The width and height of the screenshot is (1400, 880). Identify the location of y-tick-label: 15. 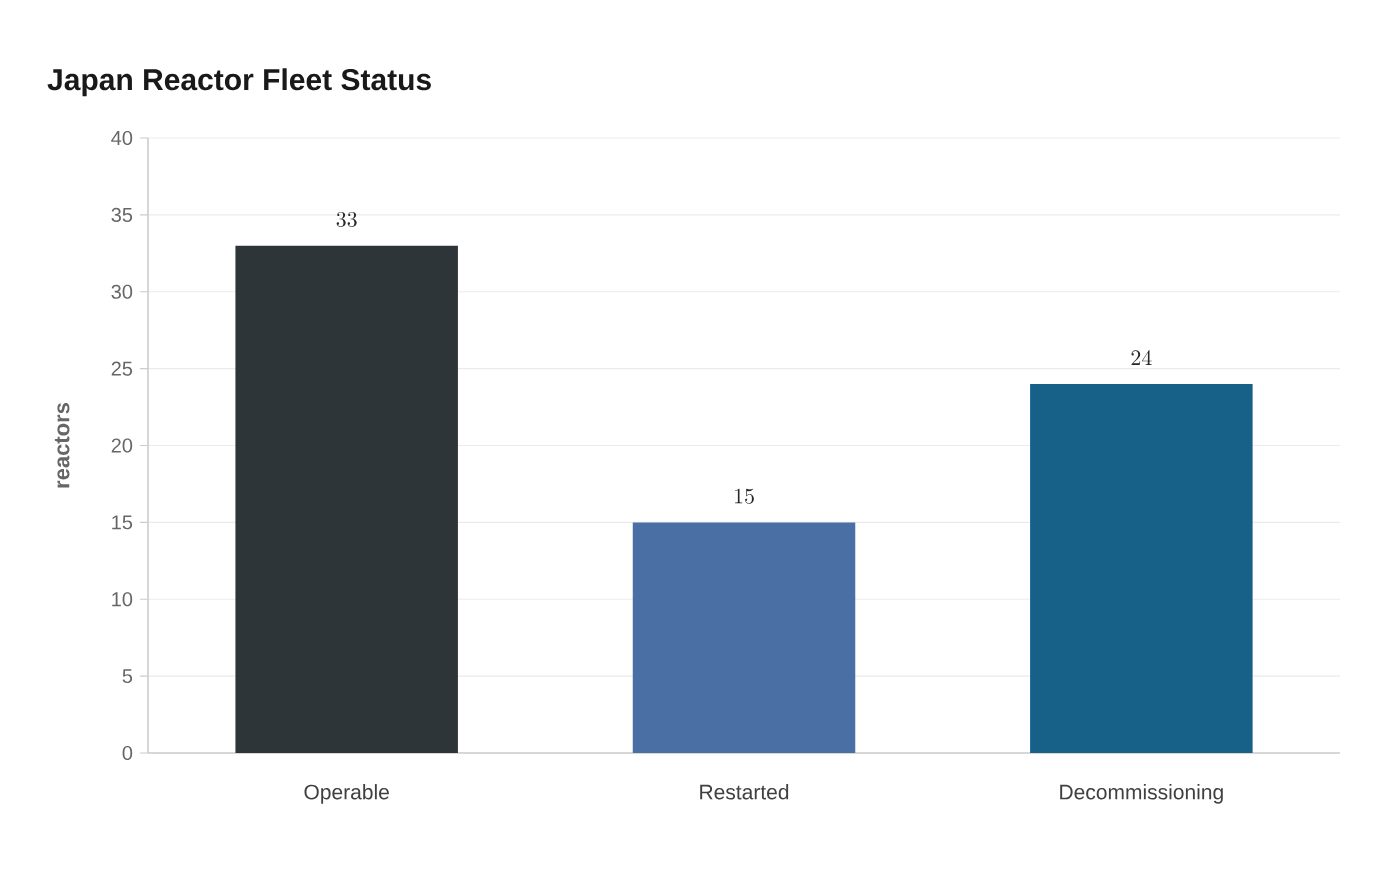
(122, 522).